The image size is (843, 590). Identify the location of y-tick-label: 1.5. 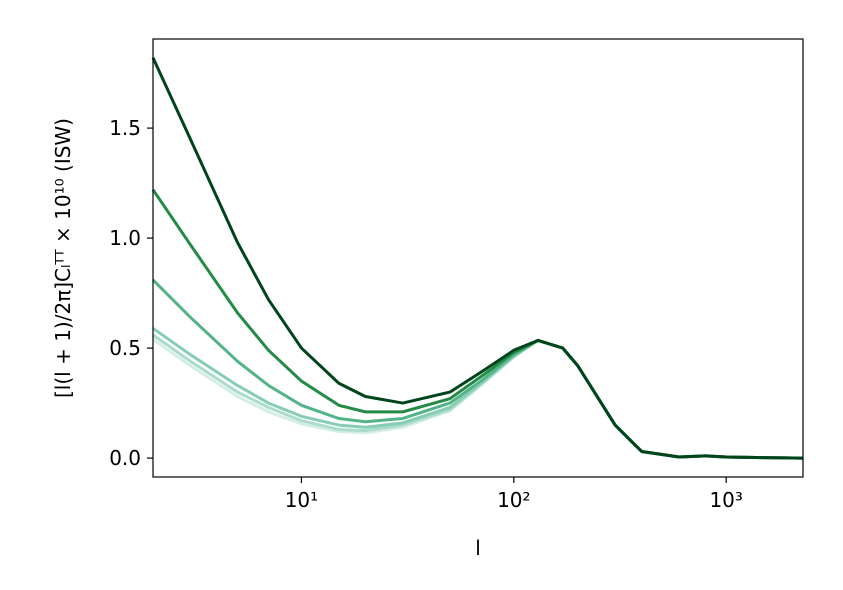
(125, 128).